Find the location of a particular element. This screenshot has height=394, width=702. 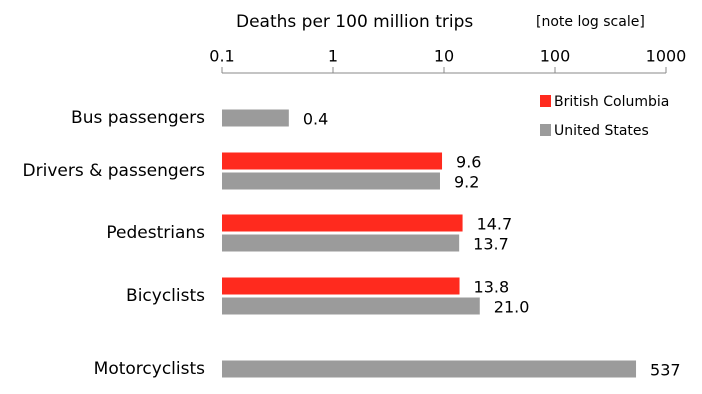

value-label: 21.0 is located at coordinates (512, 307).